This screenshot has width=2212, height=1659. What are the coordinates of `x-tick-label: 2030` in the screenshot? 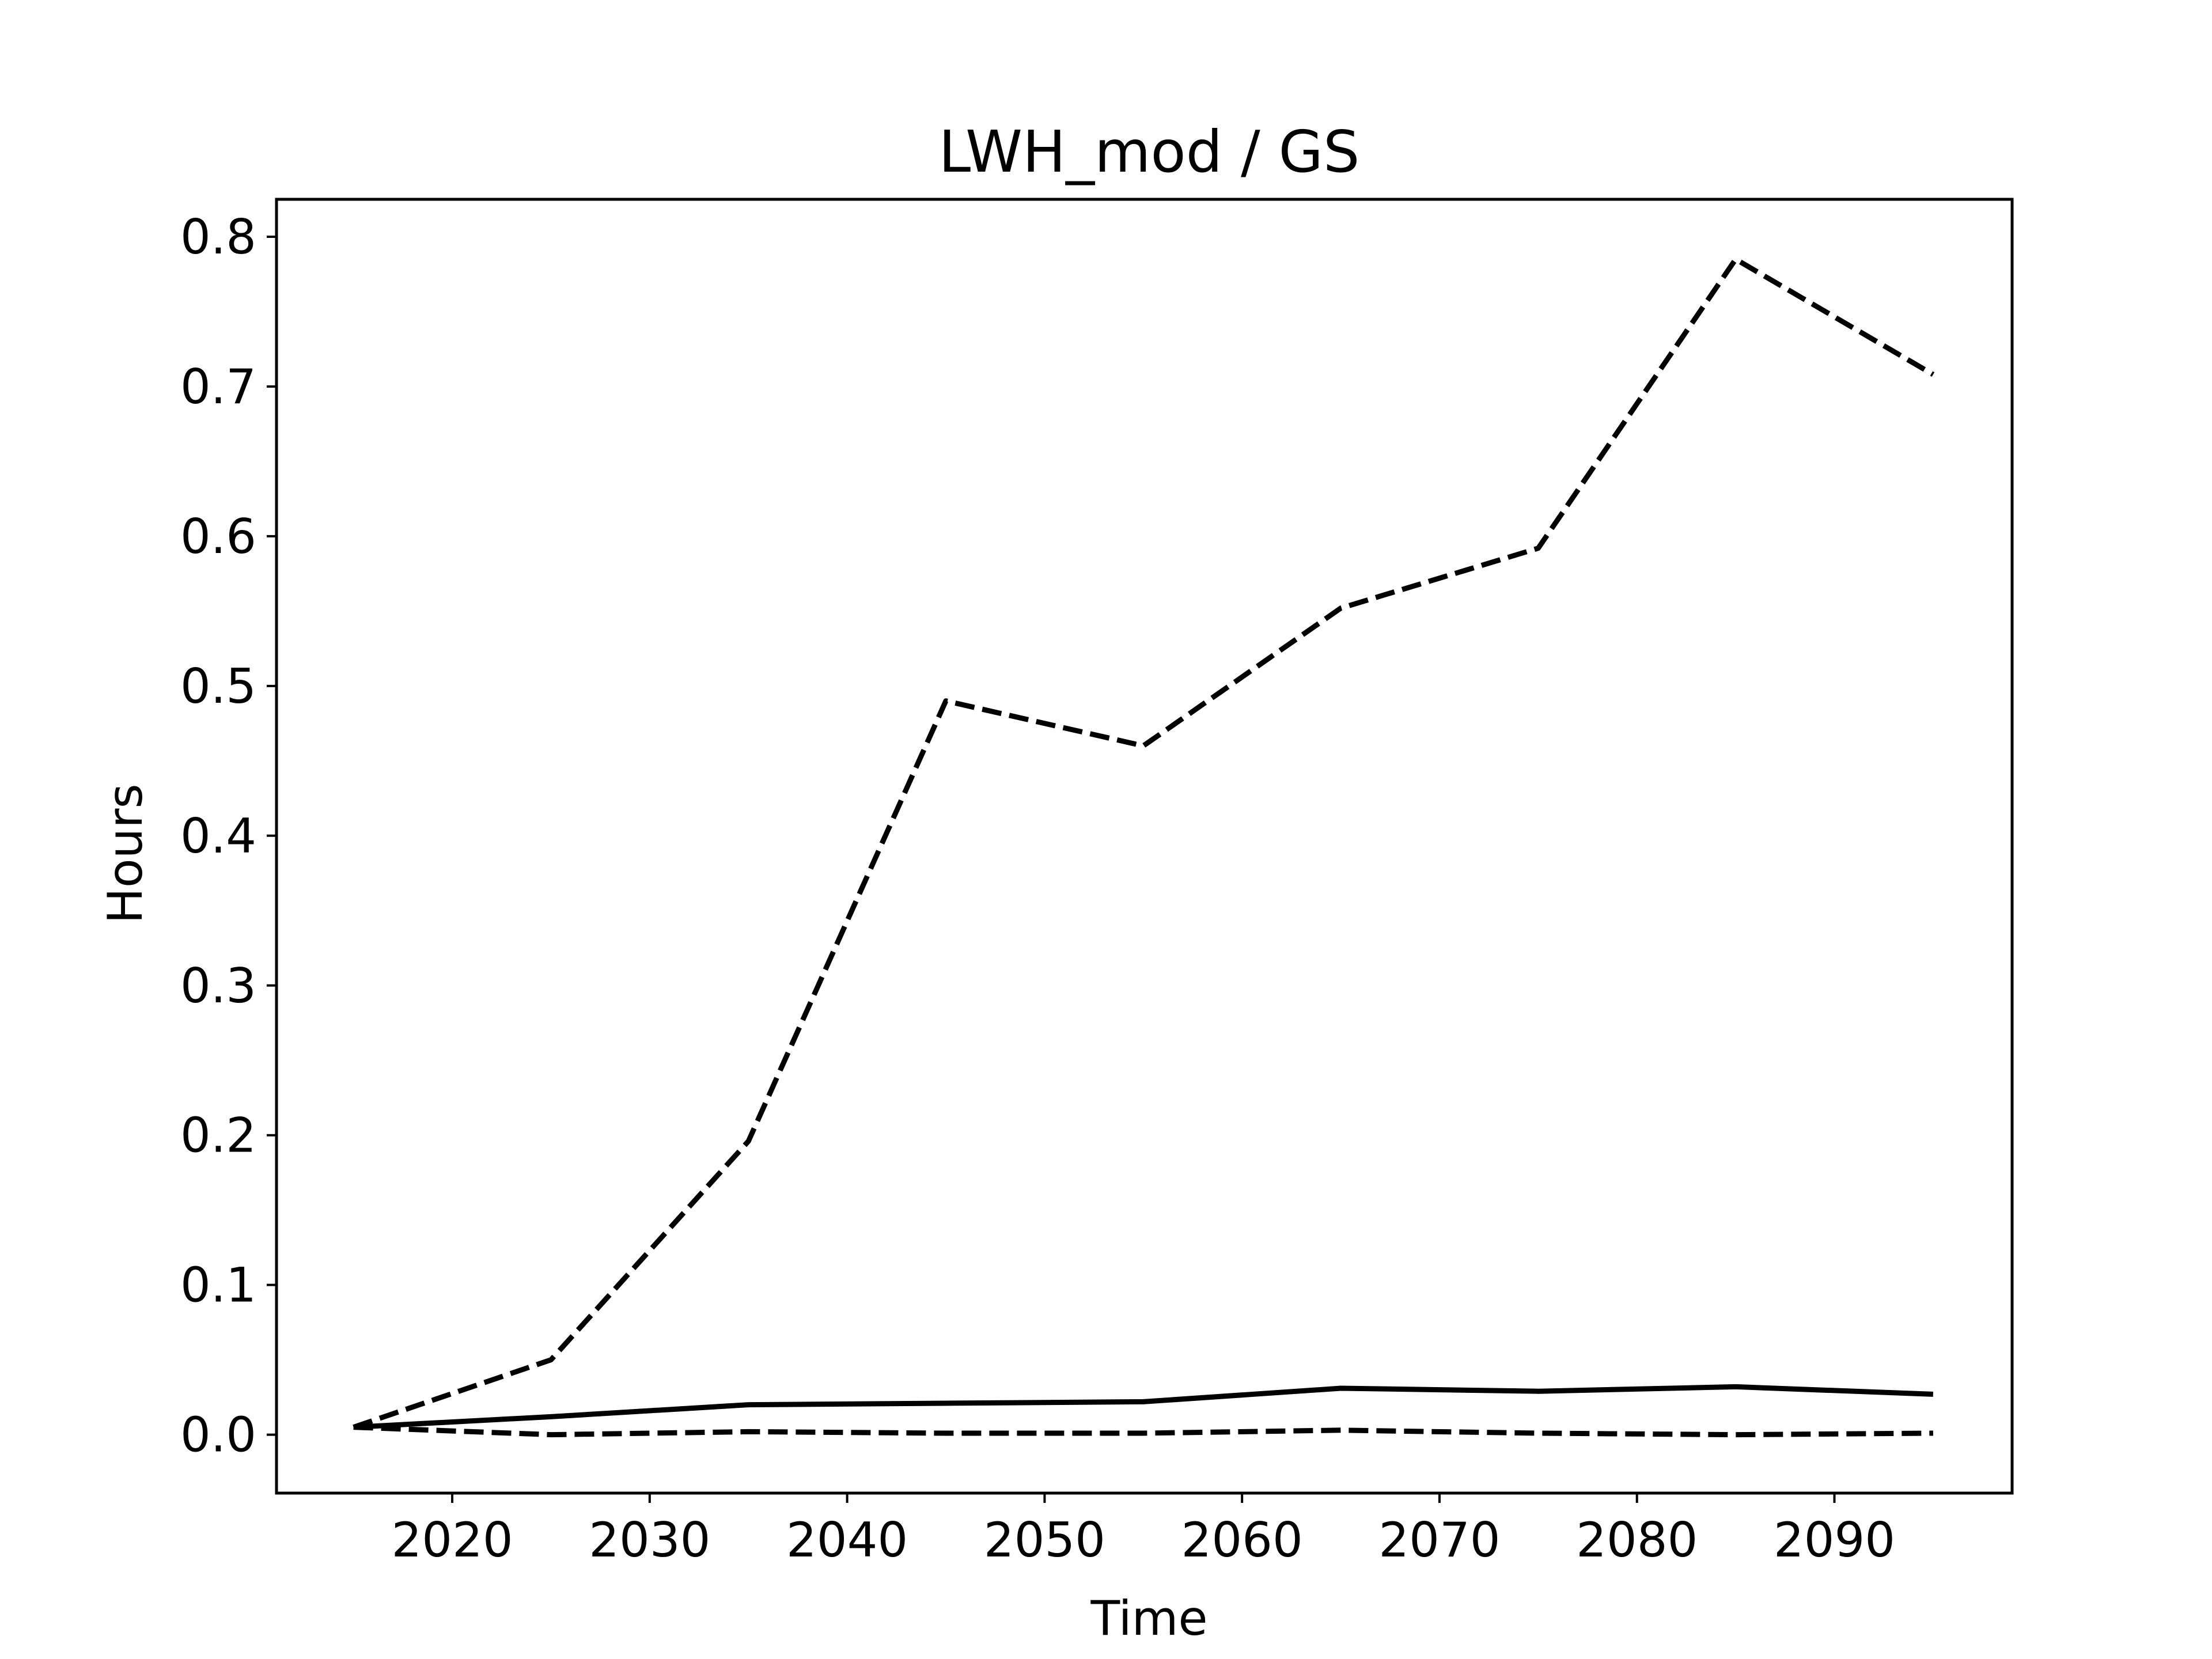 It's located at (649, 1540).